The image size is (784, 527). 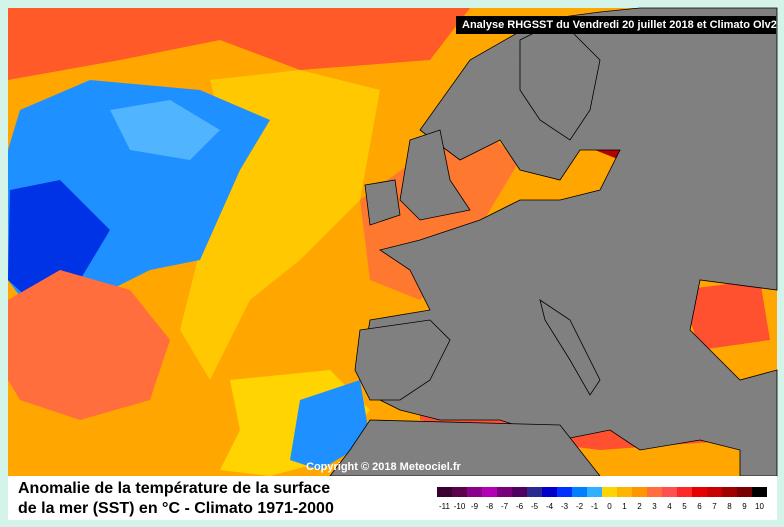 I want to click on legend-label: 2, so click(x=639, y=506).